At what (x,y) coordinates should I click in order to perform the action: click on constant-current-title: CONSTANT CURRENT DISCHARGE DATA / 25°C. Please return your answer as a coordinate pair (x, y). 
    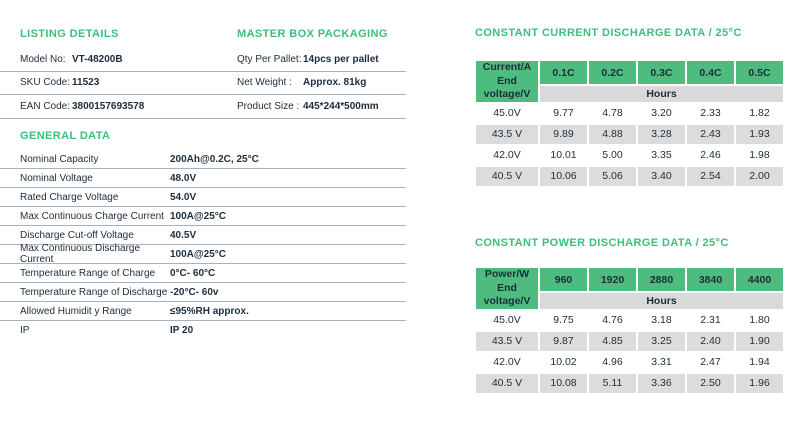
    Looking at the image, I should click on (608, 33).